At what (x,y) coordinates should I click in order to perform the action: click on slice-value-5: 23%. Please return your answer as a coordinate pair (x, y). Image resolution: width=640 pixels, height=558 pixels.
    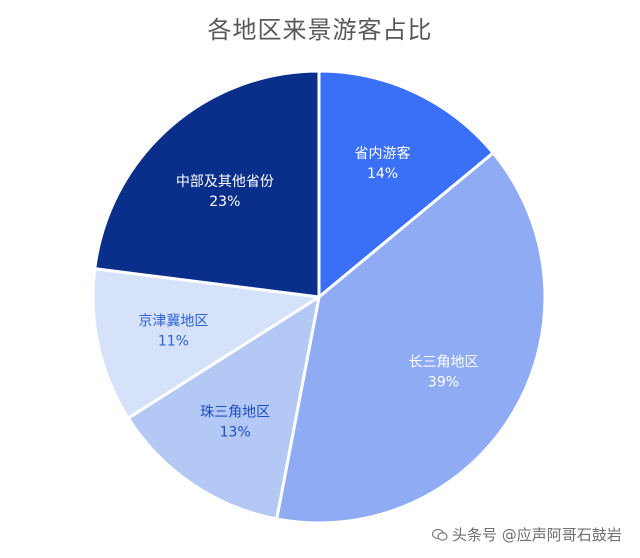
    Looking at the image, I should click on (224, 202).